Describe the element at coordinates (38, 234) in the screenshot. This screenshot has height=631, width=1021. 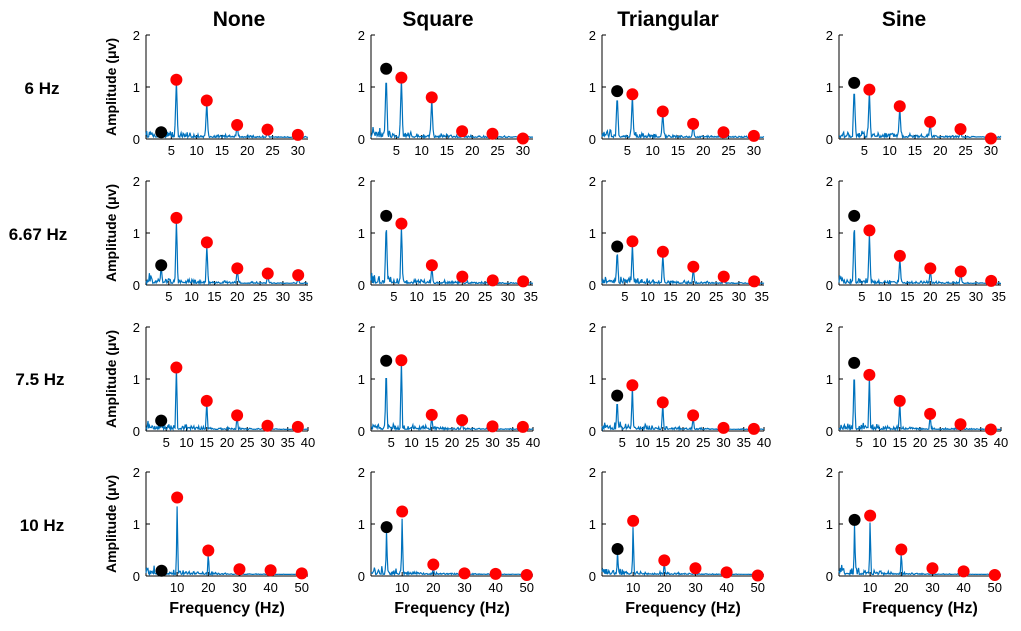
I see `row-label-6-67hz: 6.67 Hz` at that location.